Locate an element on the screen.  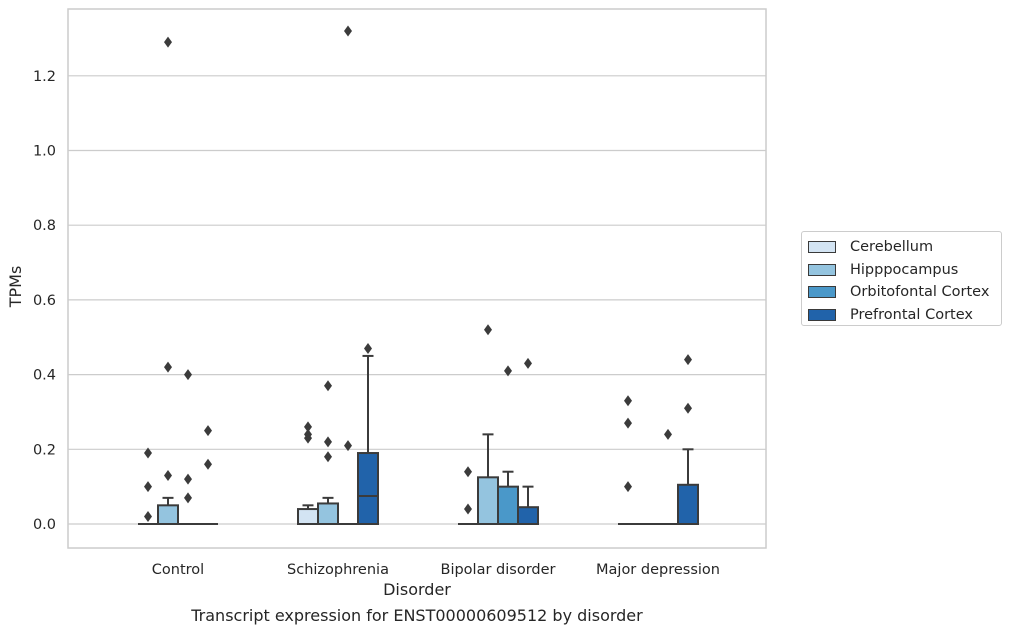
legend-label-prefrontal-cortex: Prefrontal Cortex is located at coordinates (911, 314).